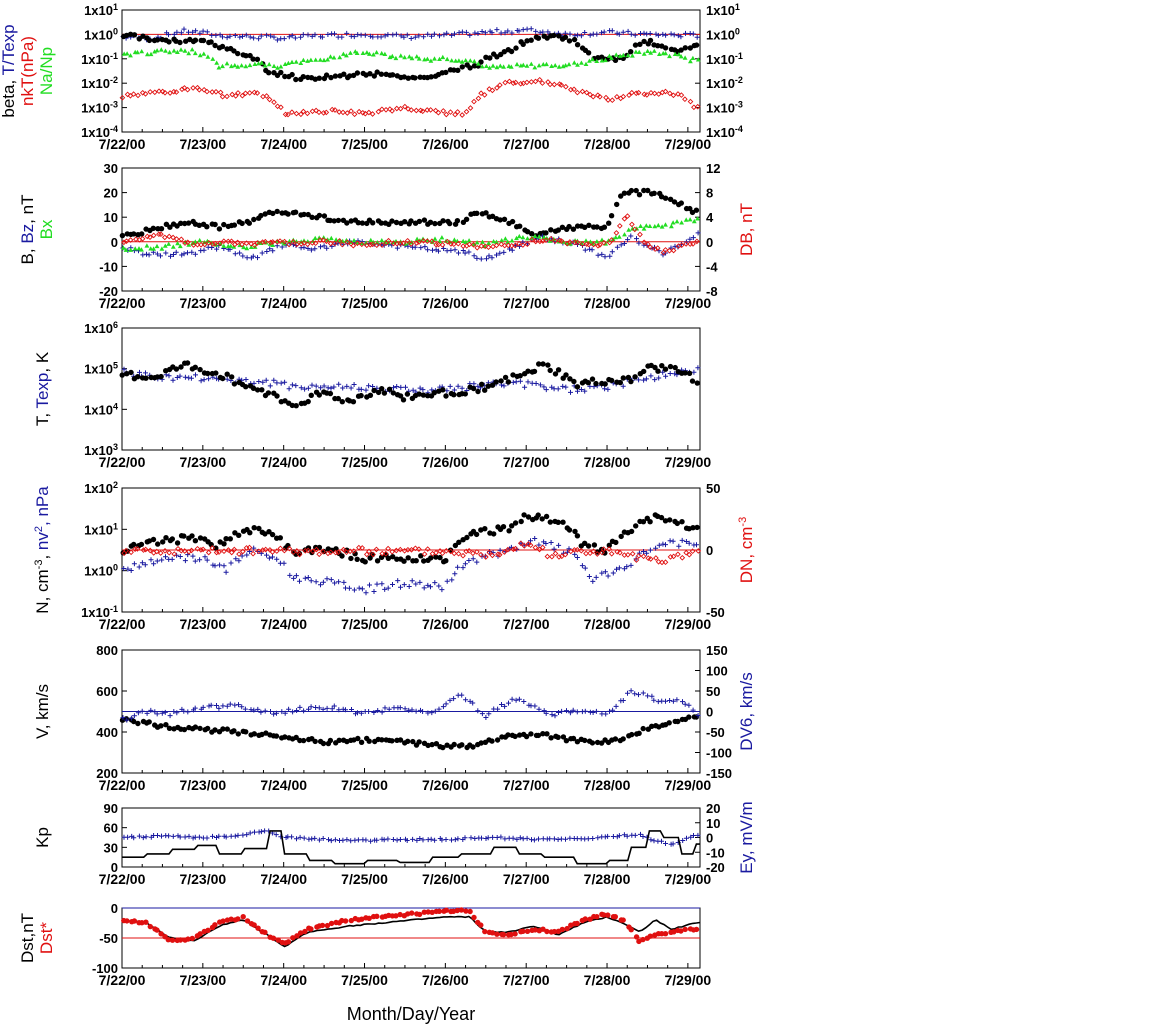 The width and height of the screenshot is (1152, 1026). What do you see at coordinates (101, 488) in the screenshot?
I see `y-tick-label: 1x10²` at bounding box center [101, 488].